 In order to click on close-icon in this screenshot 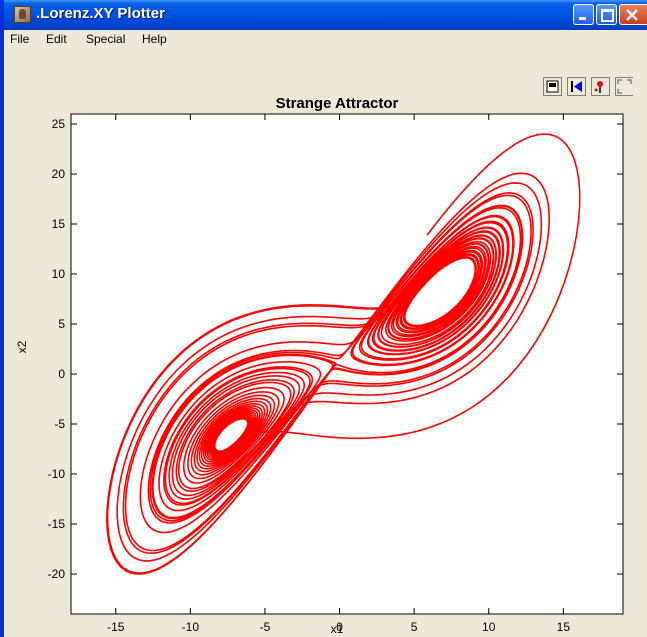, I will do `click(632, 15)`.